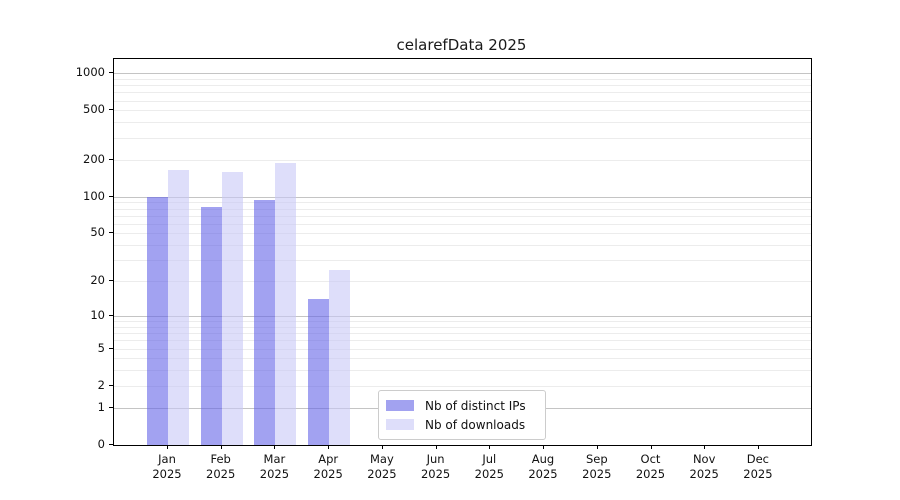 The image size is (900, 500). What do you see at coordinates (101, 384) in the screenshot?
I see `y-tick-label: 2` at bounding box center [101, 384].